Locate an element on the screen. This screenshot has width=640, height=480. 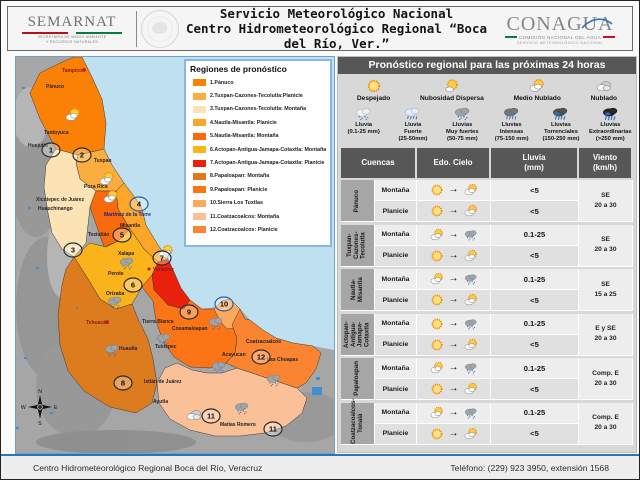
rain-legend-item: Lluvias Intensas (75-150 mm) is located at coordinates (511, 124).